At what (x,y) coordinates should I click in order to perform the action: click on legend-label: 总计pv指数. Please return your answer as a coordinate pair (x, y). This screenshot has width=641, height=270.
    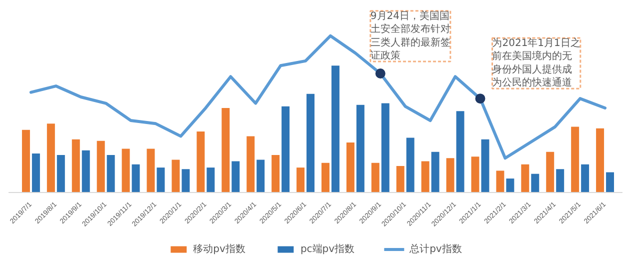
    Looking at the image, I should click on (436, 249).